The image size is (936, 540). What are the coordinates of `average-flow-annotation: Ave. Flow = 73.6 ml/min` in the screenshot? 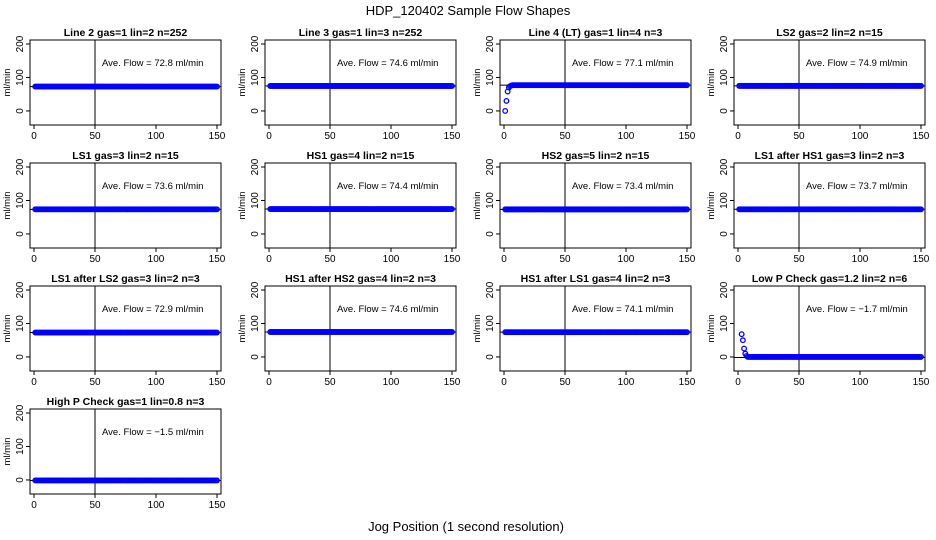 It's located at (152, 186).